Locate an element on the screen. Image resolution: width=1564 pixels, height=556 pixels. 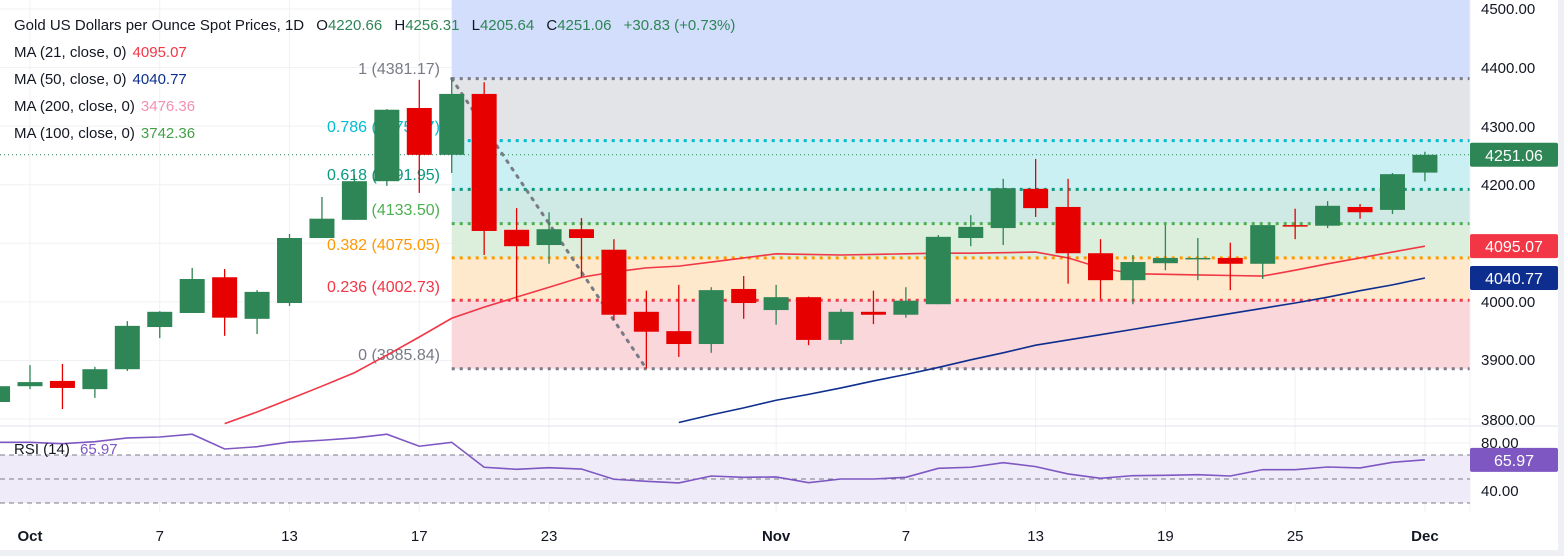
price-axis-label: 3800.00 is located at coordinates (1508, 420).